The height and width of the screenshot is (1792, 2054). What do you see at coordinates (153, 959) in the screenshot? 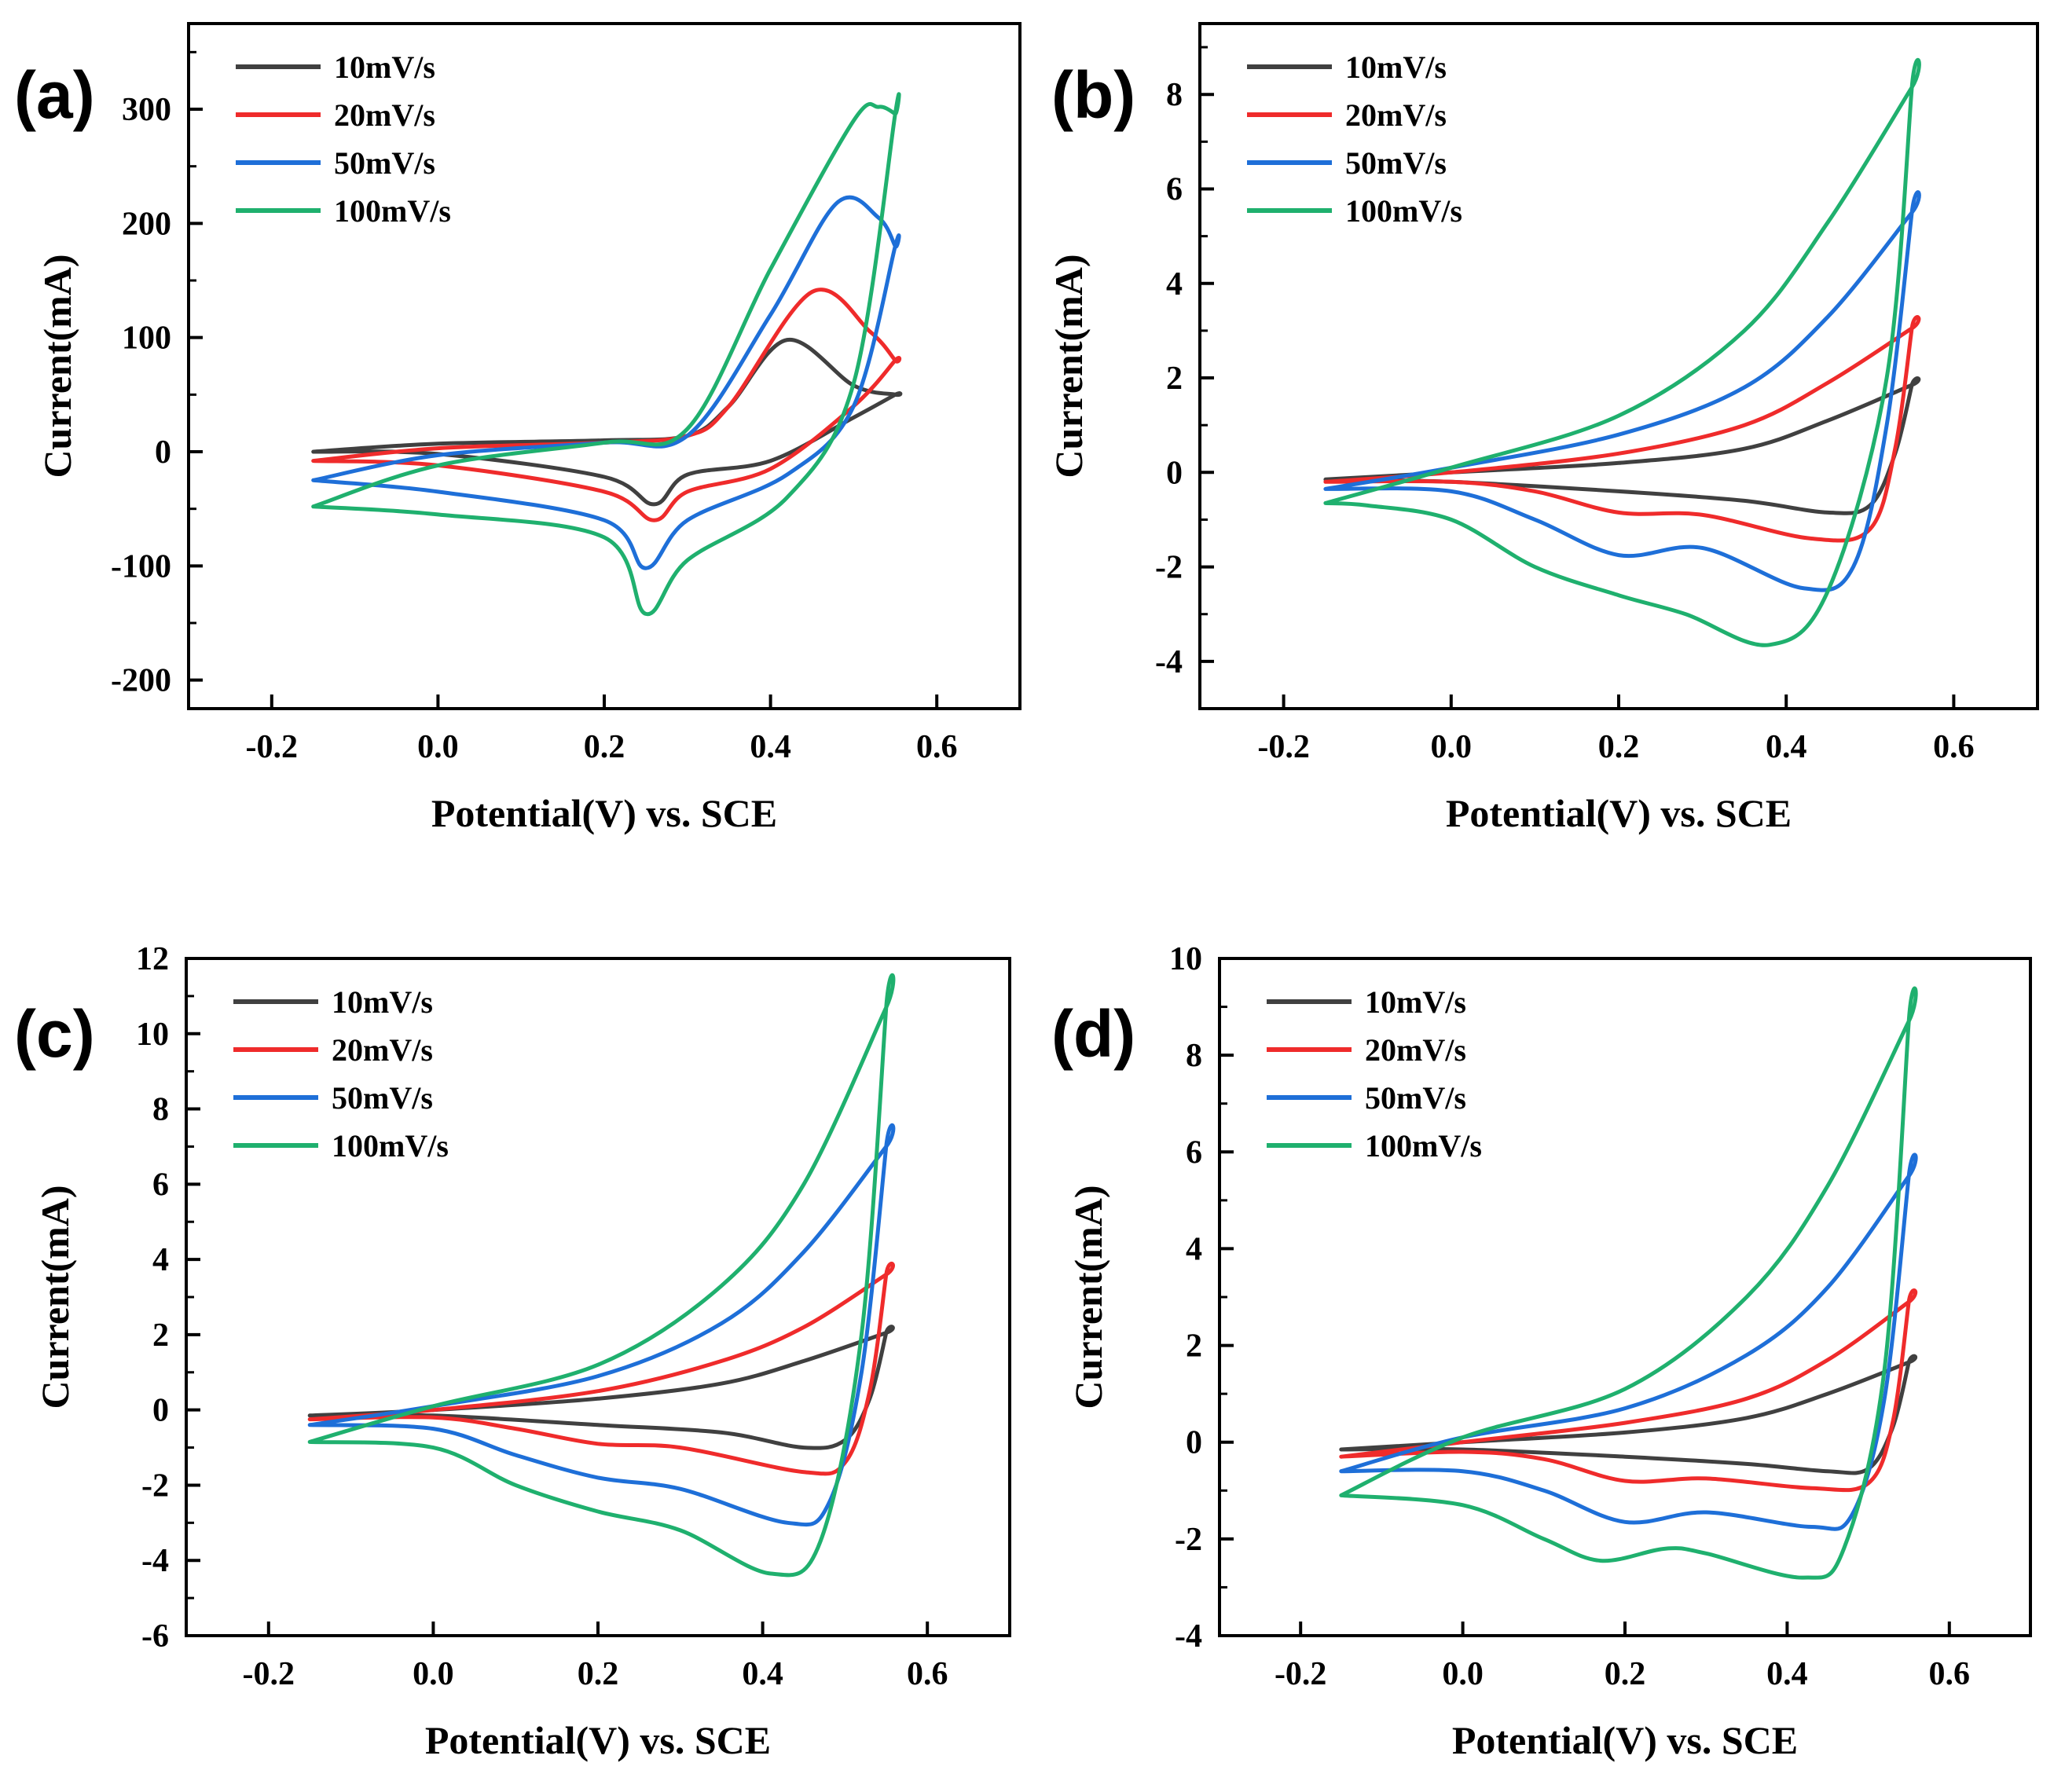
I see `y-tick-label: 12` at bounding box center [153, 959].